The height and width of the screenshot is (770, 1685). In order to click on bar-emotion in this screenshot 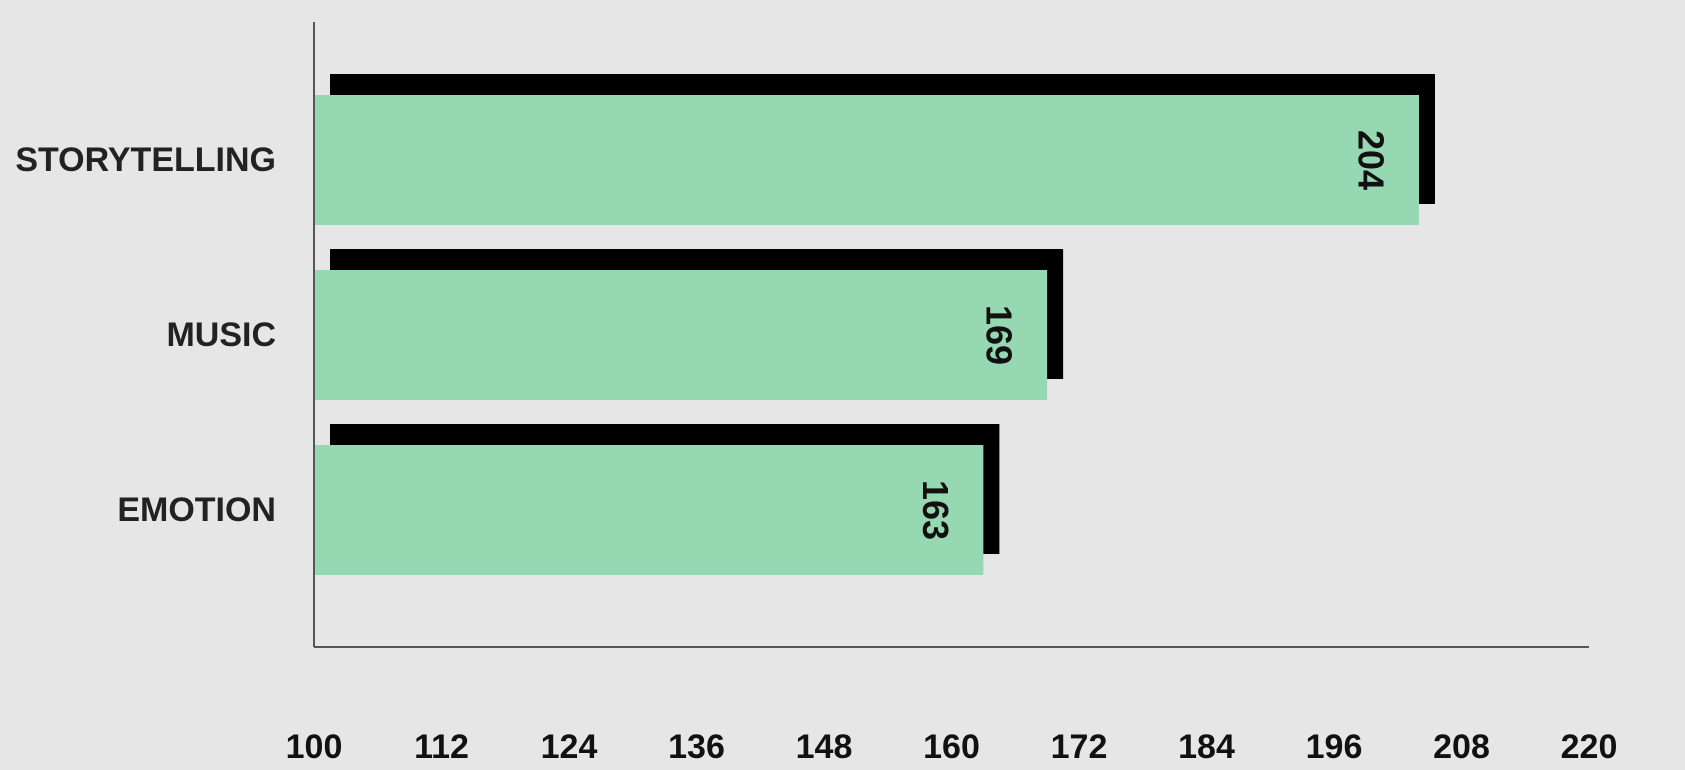, I will do `click(649, 510)`.